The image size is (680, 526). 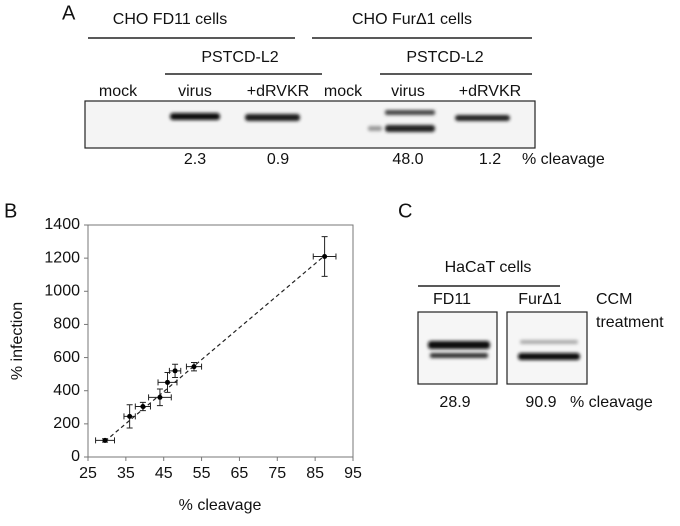 I want to click on y-tick-label: 800, so click(x=66, y=324).